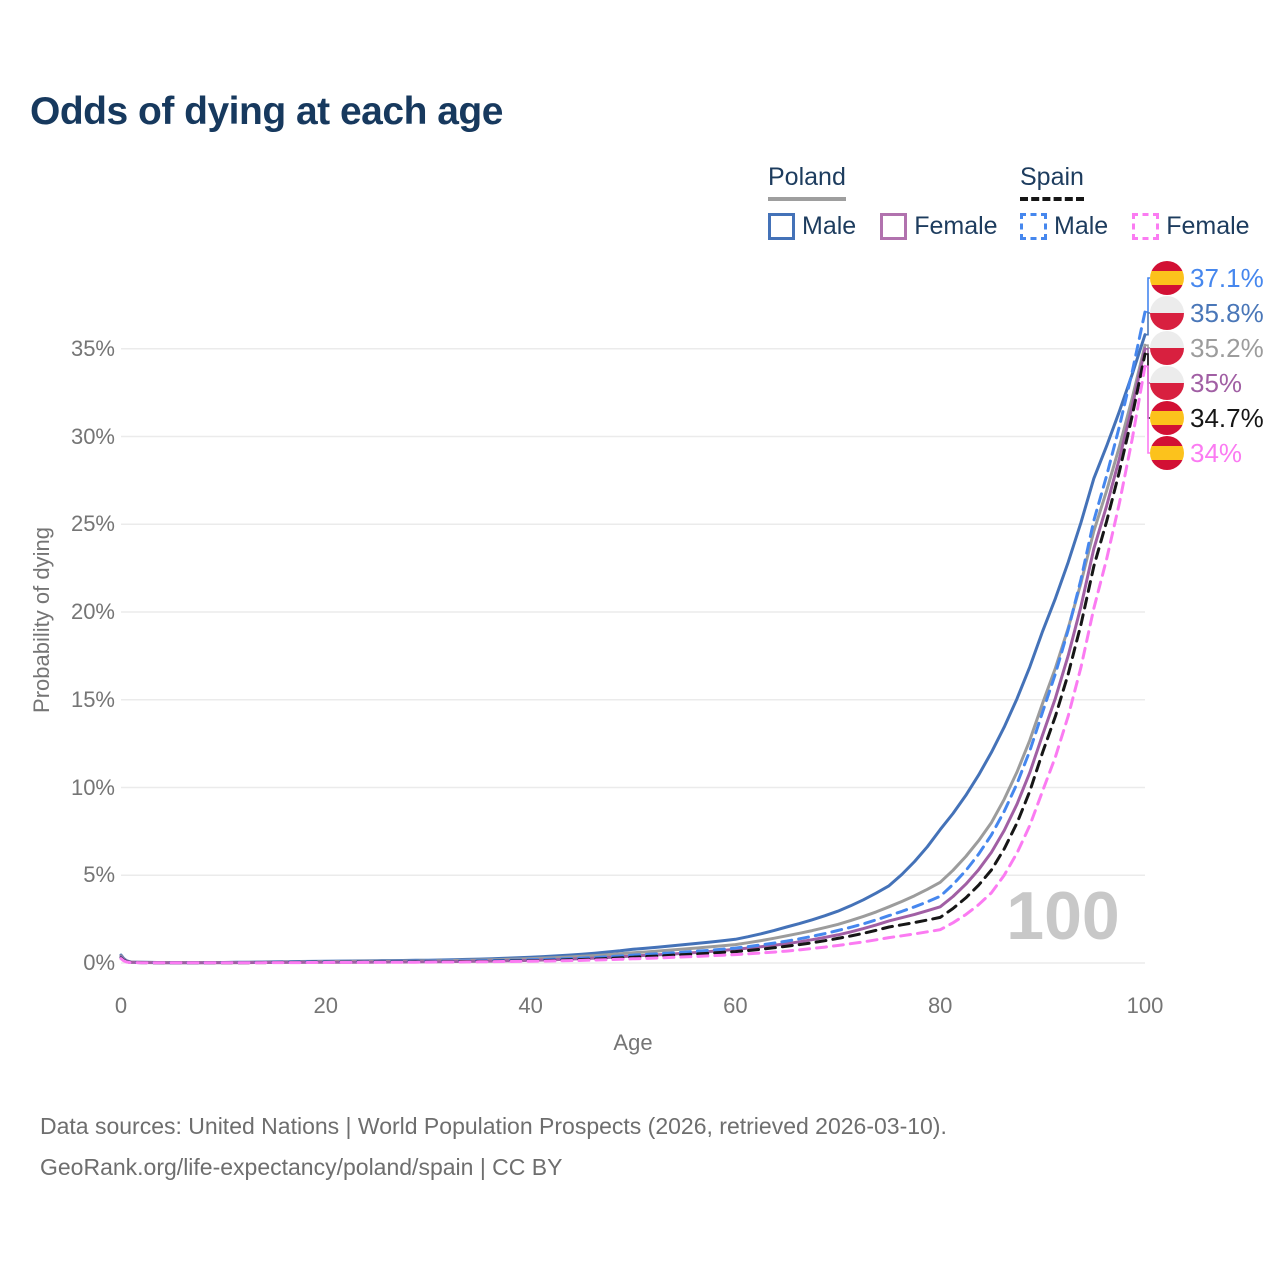  What do you see at coordinates (99, 962) in the screenshot?
I see `y-tick-0%: 0%` at bounding box center [99, 962].